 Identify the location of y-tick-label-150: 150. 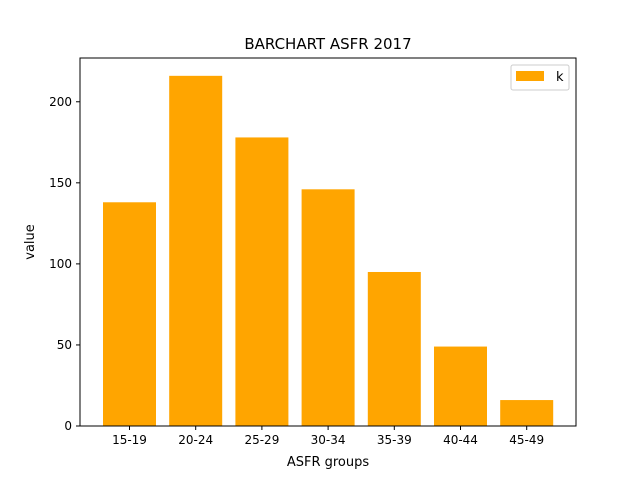
(60, 183).